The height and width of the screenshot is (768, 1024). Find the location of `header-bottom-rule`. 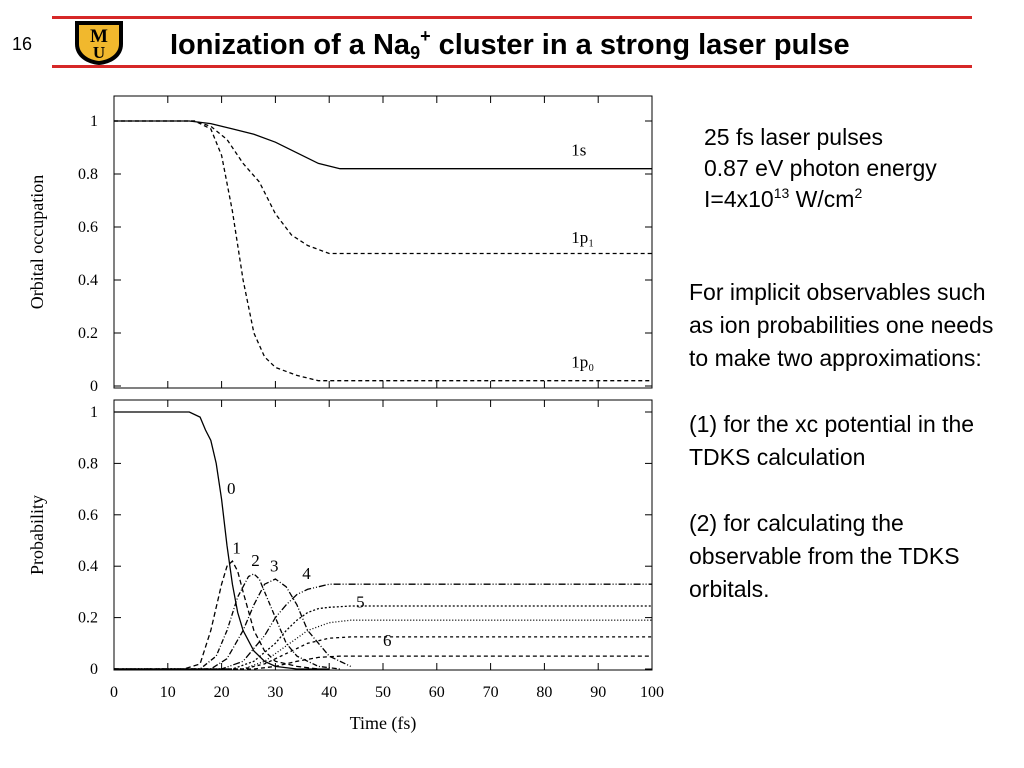

header-bottom-rule is located at coordinates (512, 66).